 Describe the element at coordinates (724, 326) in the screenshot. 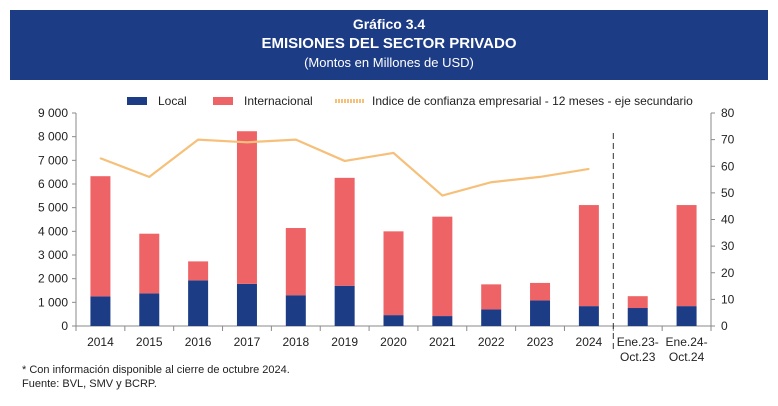

I see `y2-tick-label: 0` at that location.